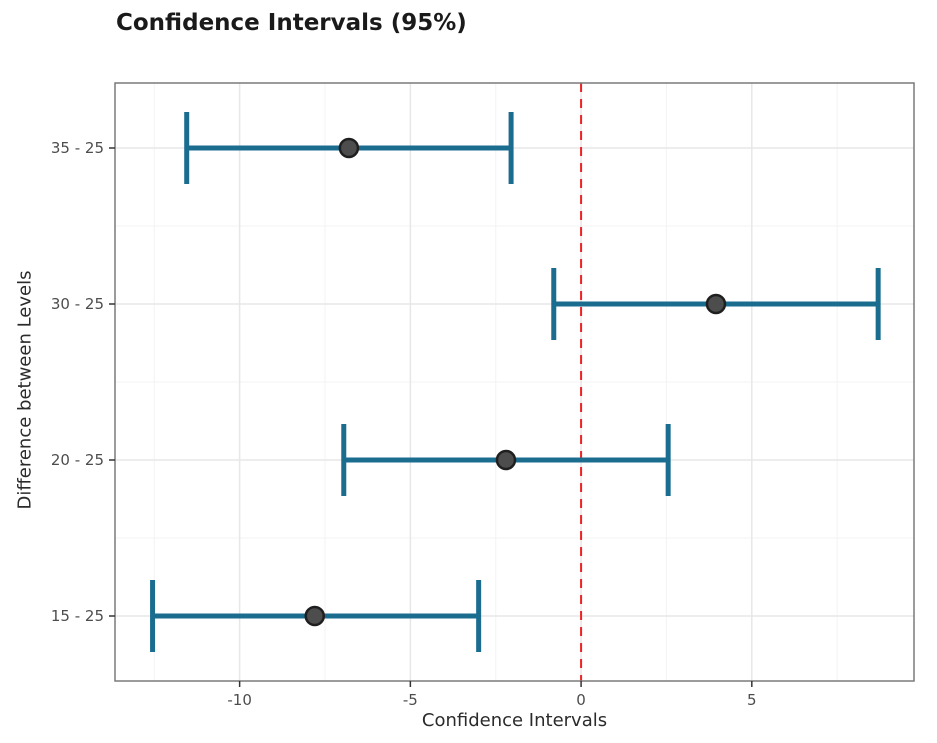 The image size is (937, 743). Describe the element at coordinates (752, 700) in the screenshot. I see `x-tick-label: 5` at that location.